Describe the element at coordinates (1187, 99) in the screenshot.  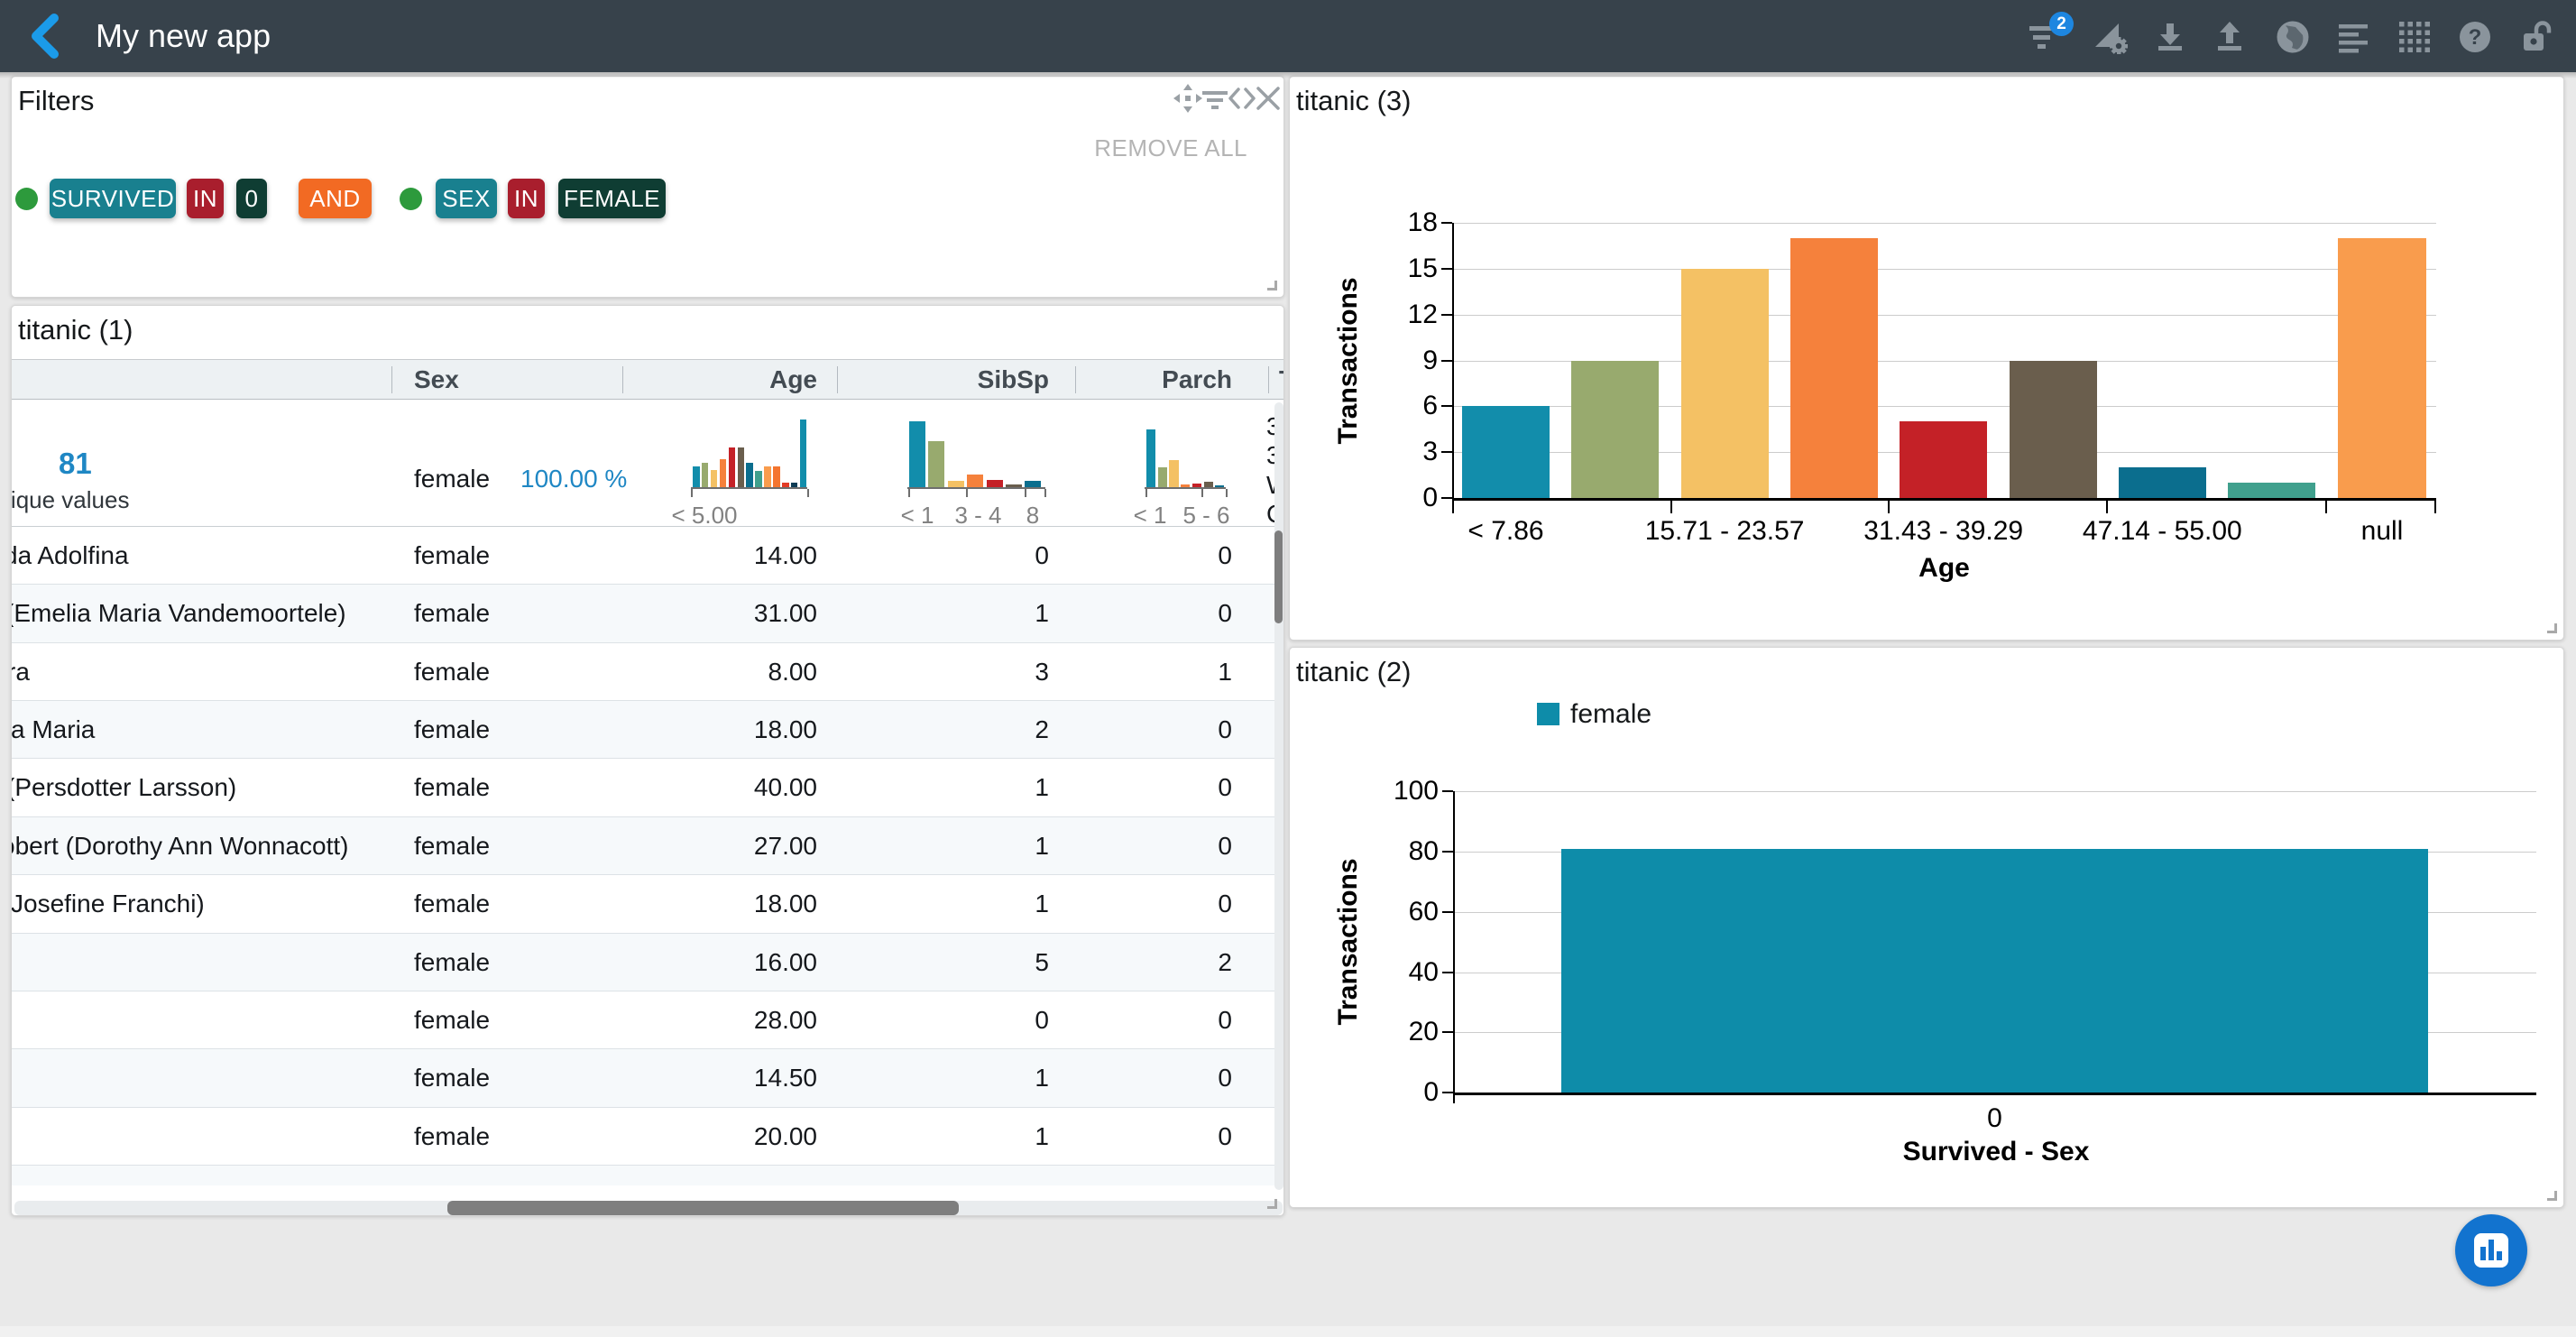
I see `move-icon` at that location.